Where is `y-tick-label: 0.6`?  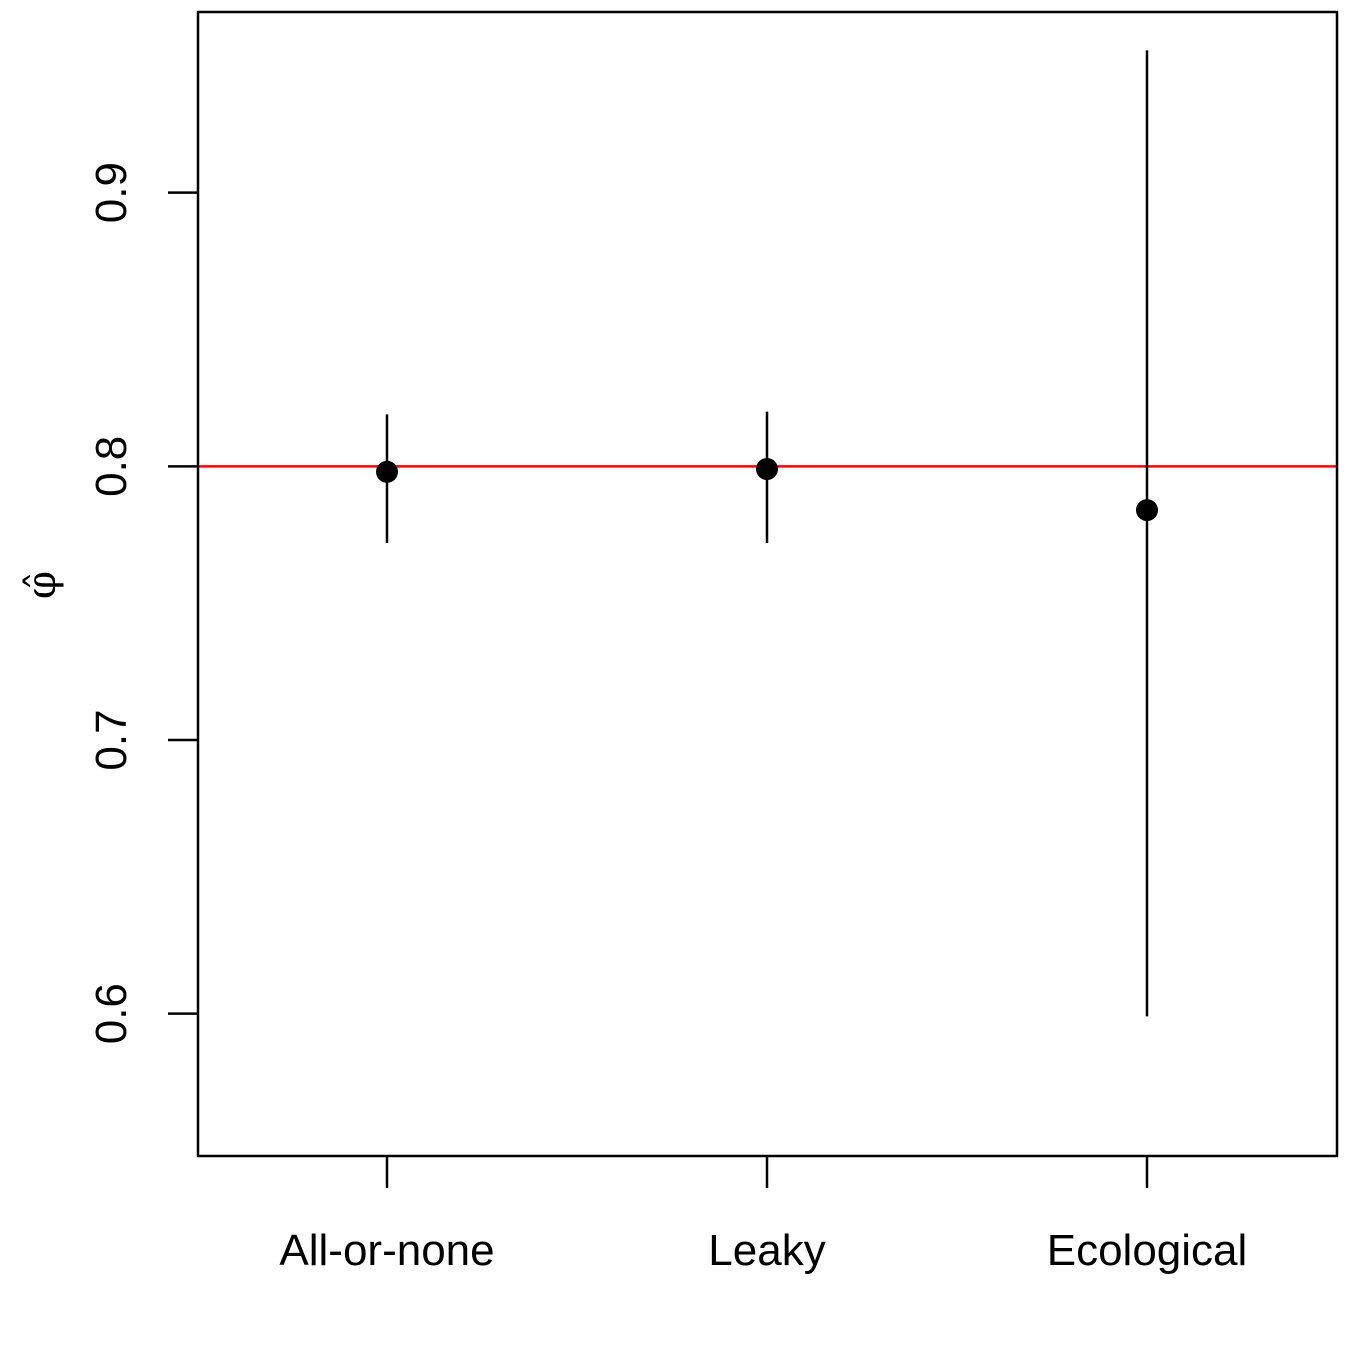 y-tick-label: 0.6 is located at coordinates (111, 1013).